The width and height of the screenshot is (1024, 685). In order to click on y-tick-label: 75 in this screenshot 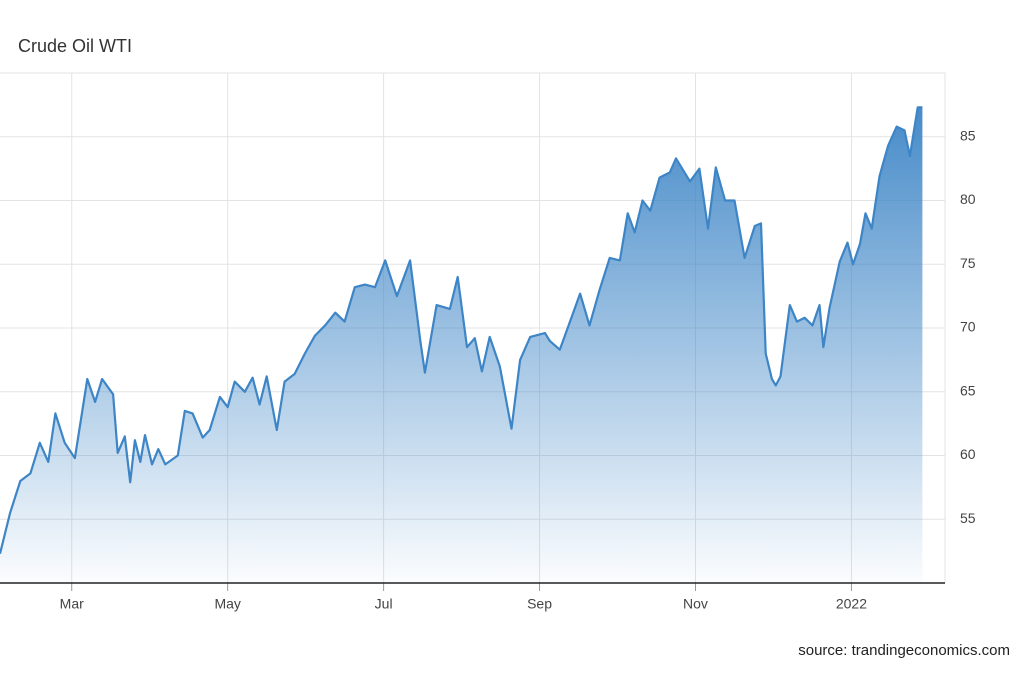, I will do `click(968, 263)`.